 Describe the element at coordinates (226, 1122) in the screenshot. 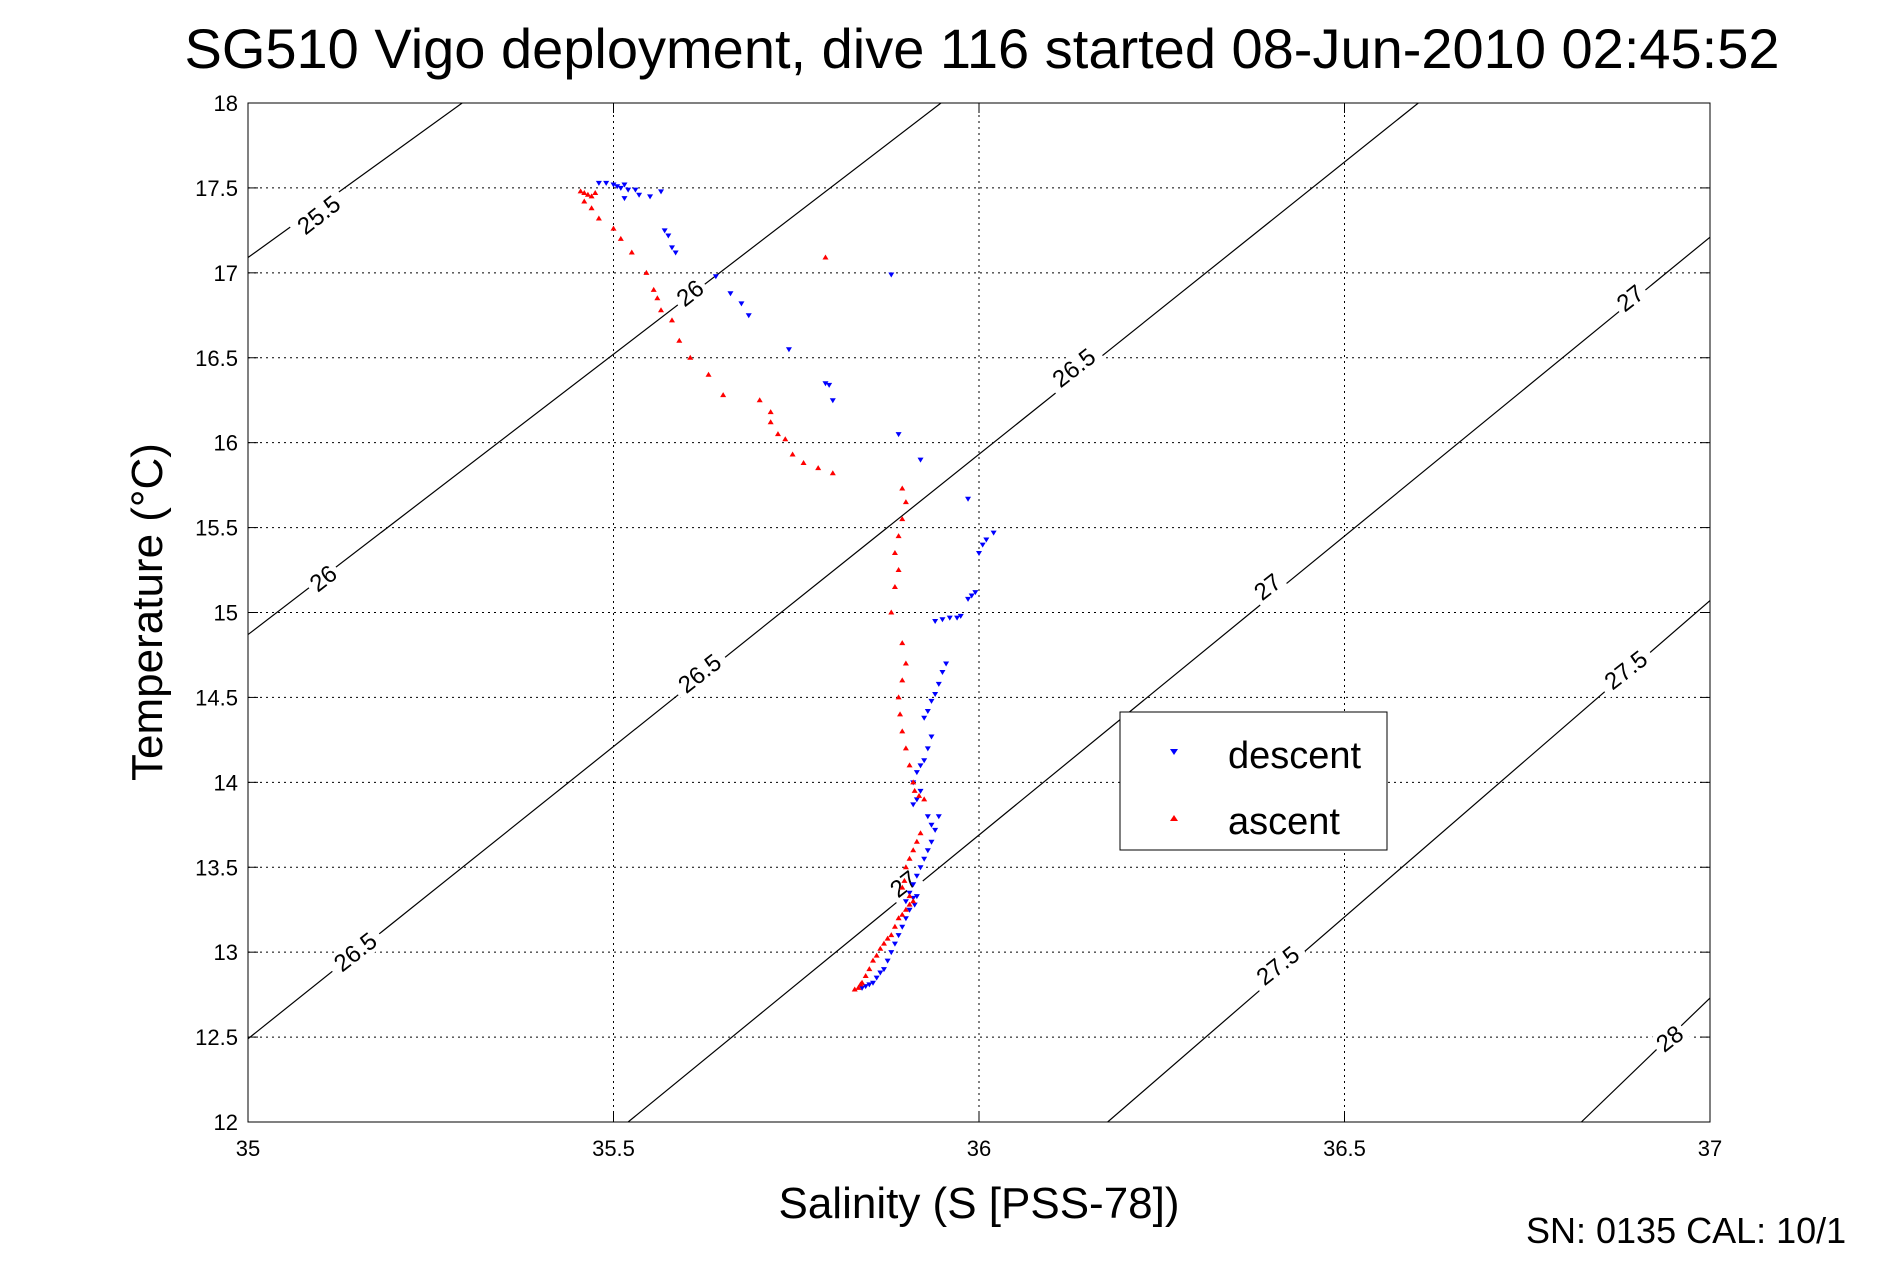

I see `y-tick-label: 12` at that location.